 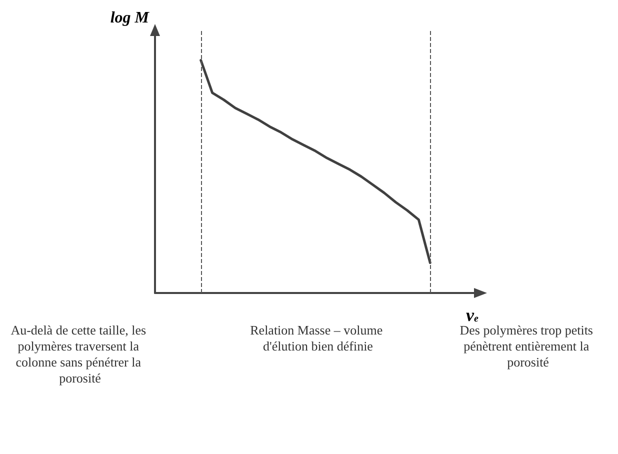 What do you see at coordinates (472, 315) in the screenshot?
I see `x-axis-title: ve` at bounding box center [472, 315].